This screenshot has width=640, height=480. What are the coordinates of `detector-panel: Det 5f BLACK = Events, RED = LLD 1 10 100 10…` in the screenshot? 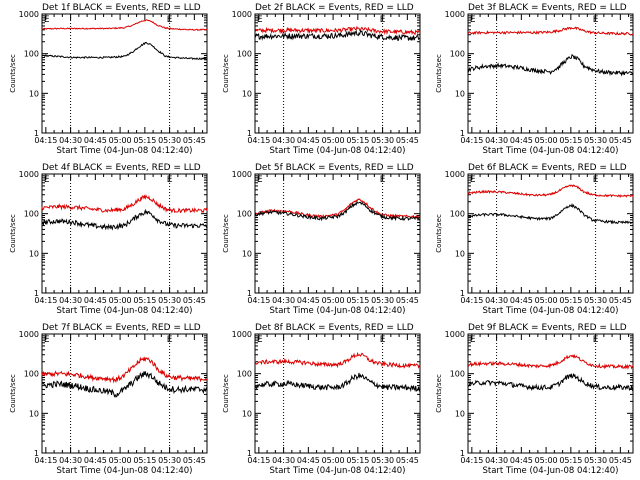 It's located at (319, 240).